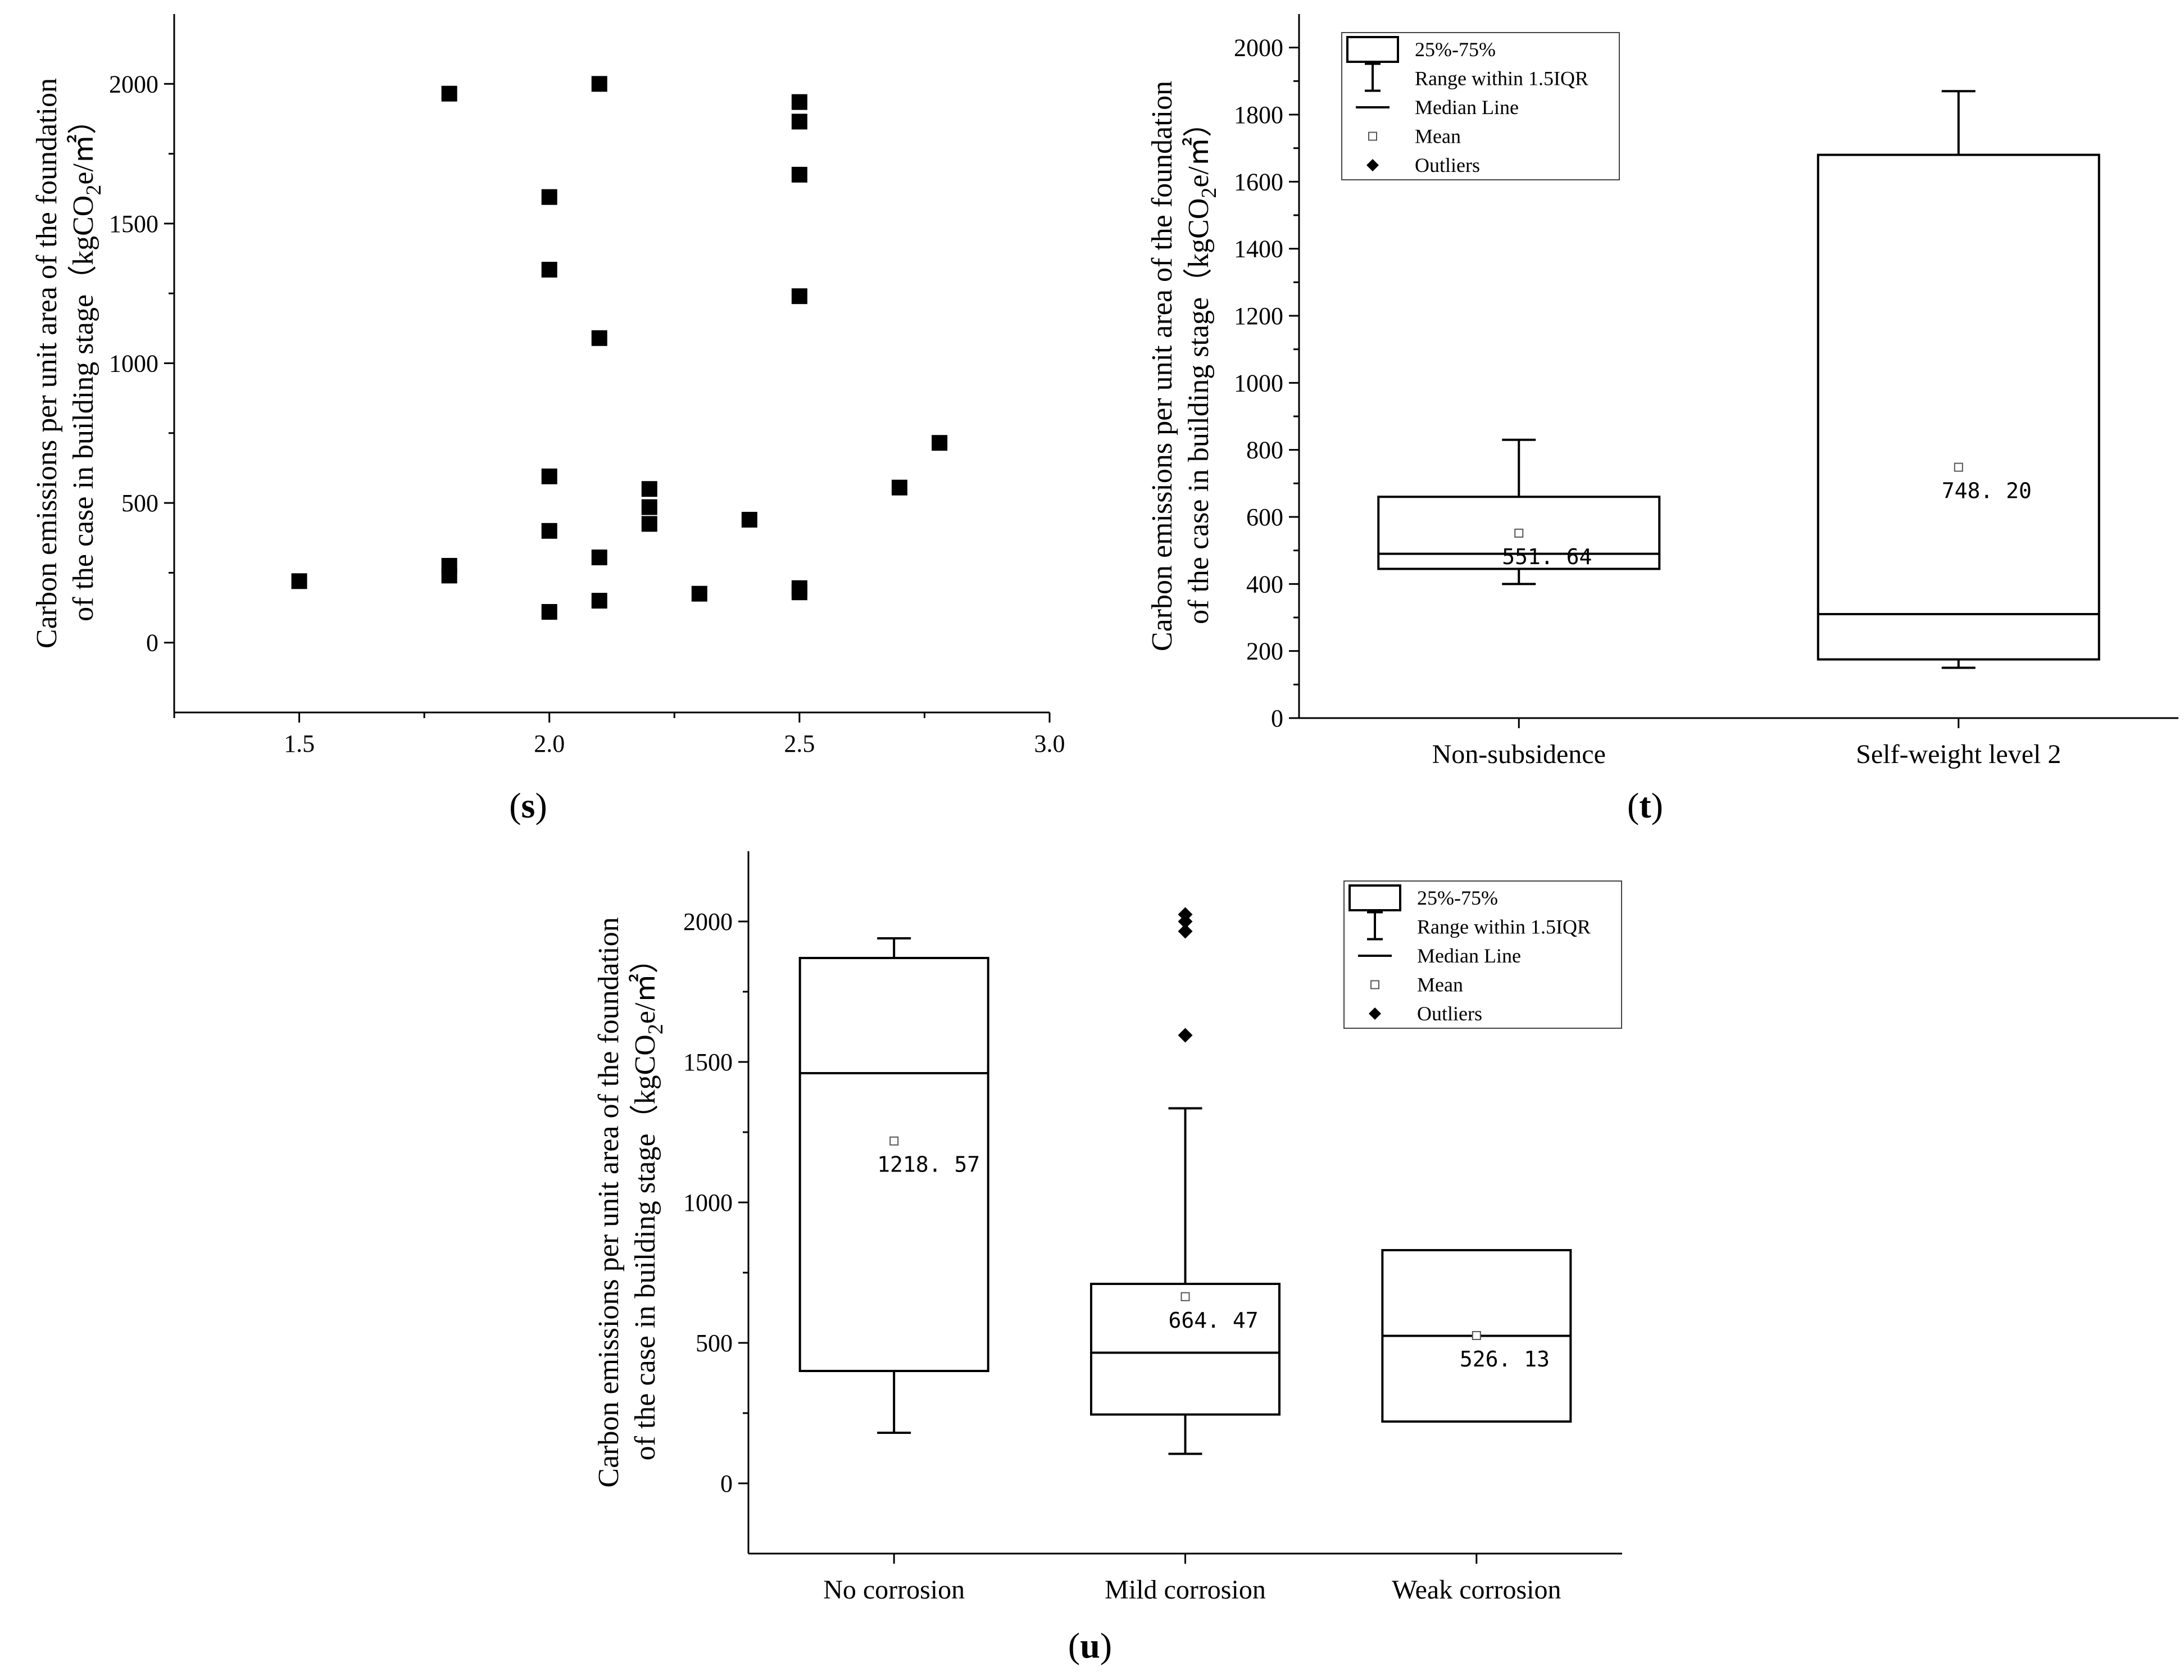  What do you see at coordinates (1258, 182) in the screenshot?
I see `y-tick-label: 1600` at bounding box center [1258, 182].